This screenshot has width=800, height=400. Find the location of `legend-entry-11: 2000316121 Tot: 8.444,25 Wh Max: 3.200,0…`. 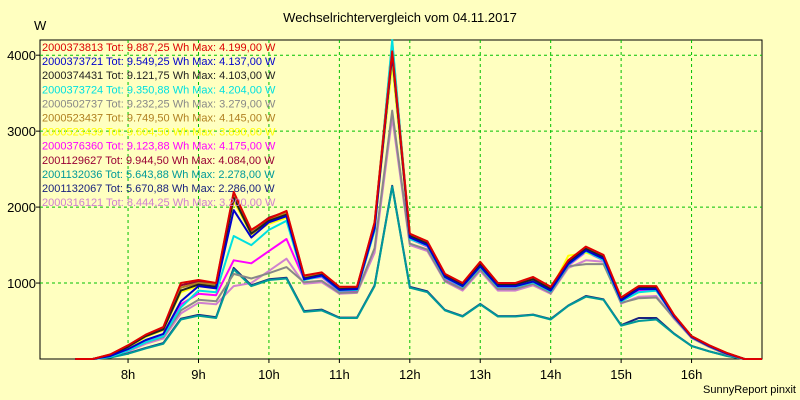

legend-entry-11: 2000316121 Tot: 8.444,25 Wh Max: 3.200,0… is located at coordinates (159, 203).